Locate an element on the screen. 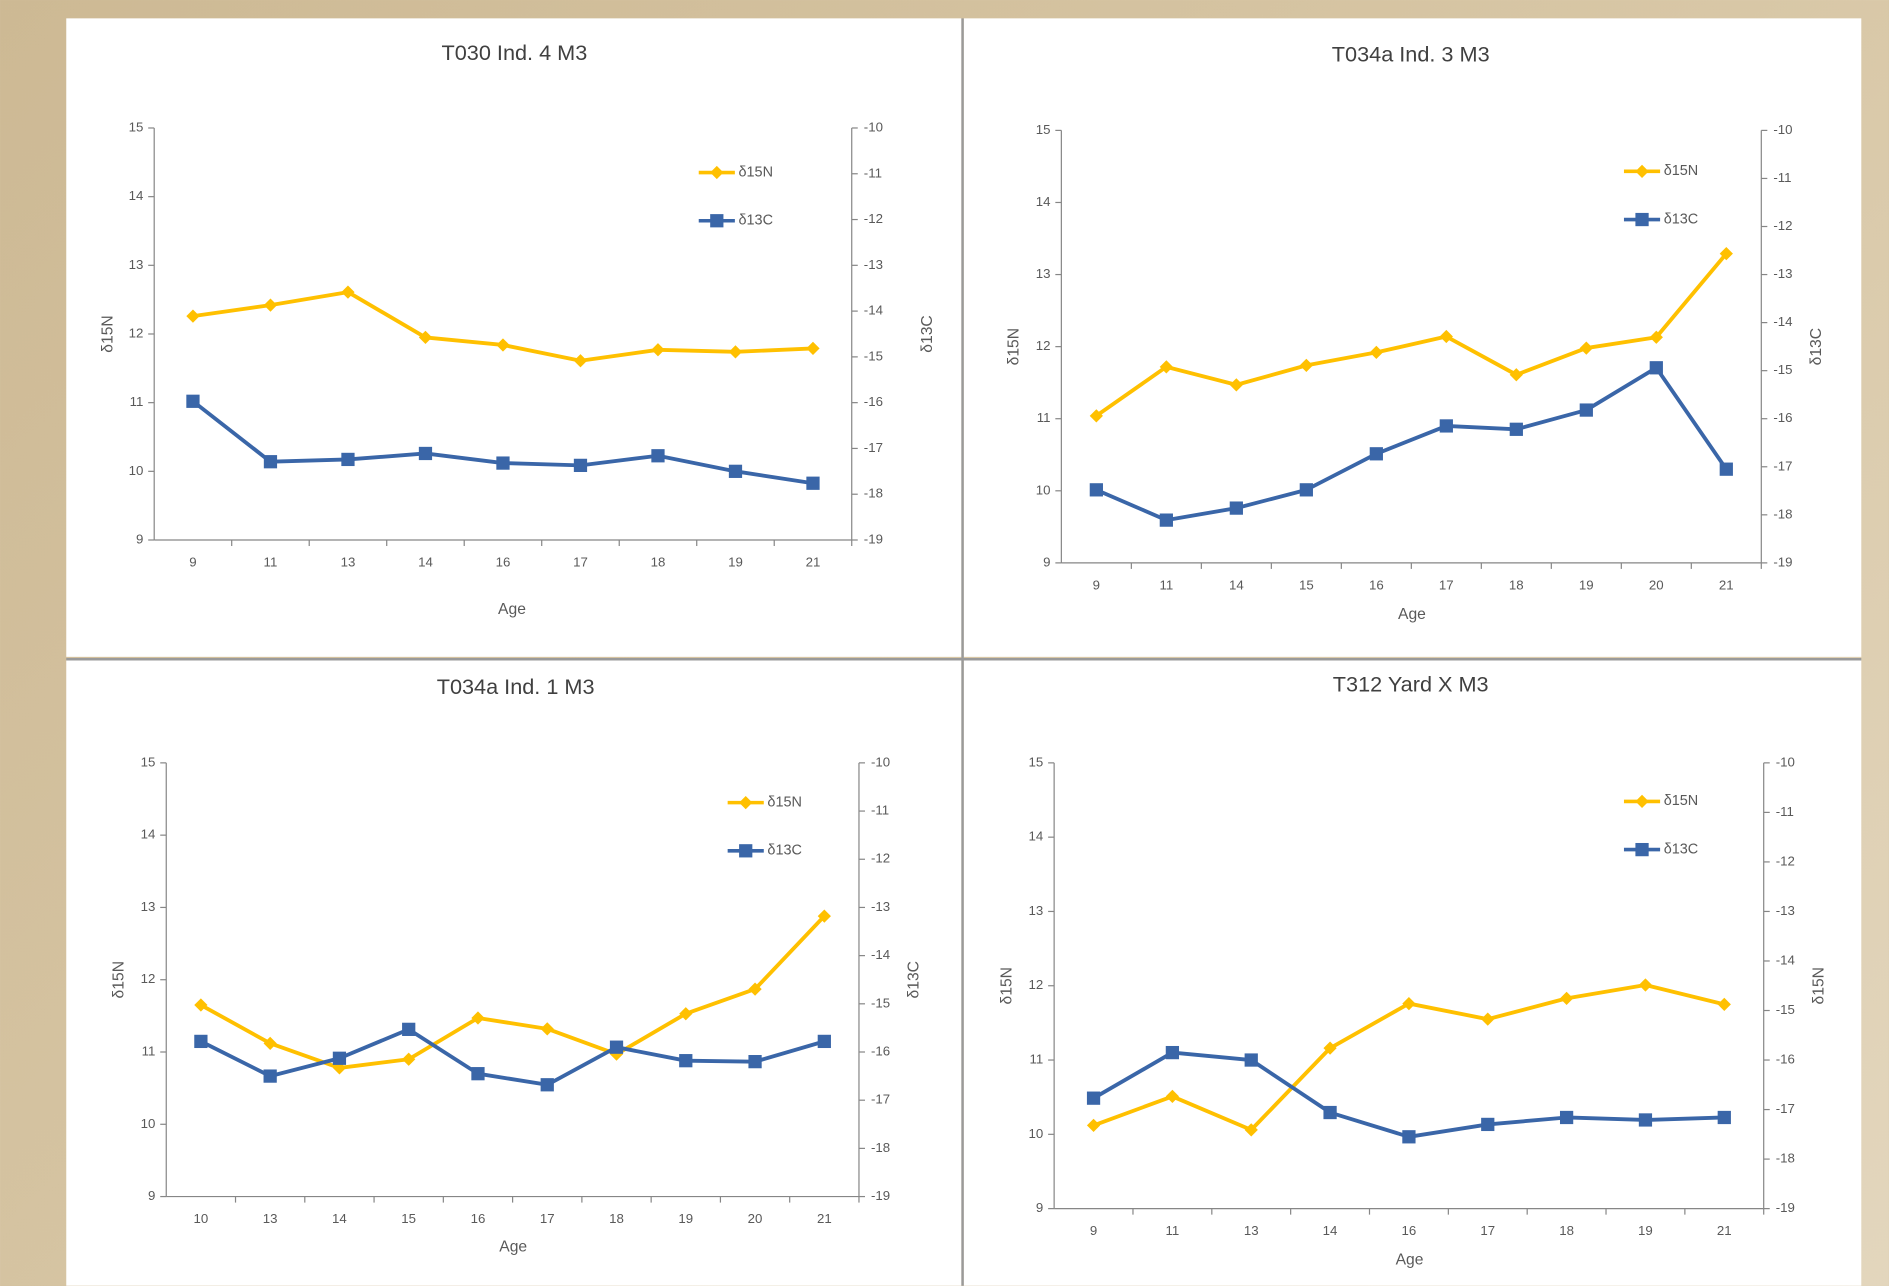 This screenshot has width=1889, height=1286. y2-tick-label: -13 is located at coordinates (873, 264).